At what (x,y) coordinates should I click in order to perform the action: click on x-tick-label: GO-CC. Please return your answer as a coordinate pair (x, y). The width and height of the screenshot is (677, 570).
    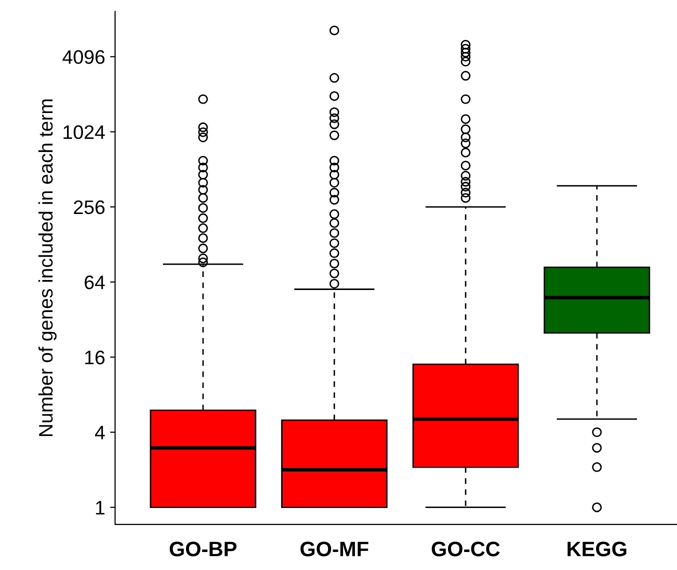
    Looking at the image, I should click on (466, 549).